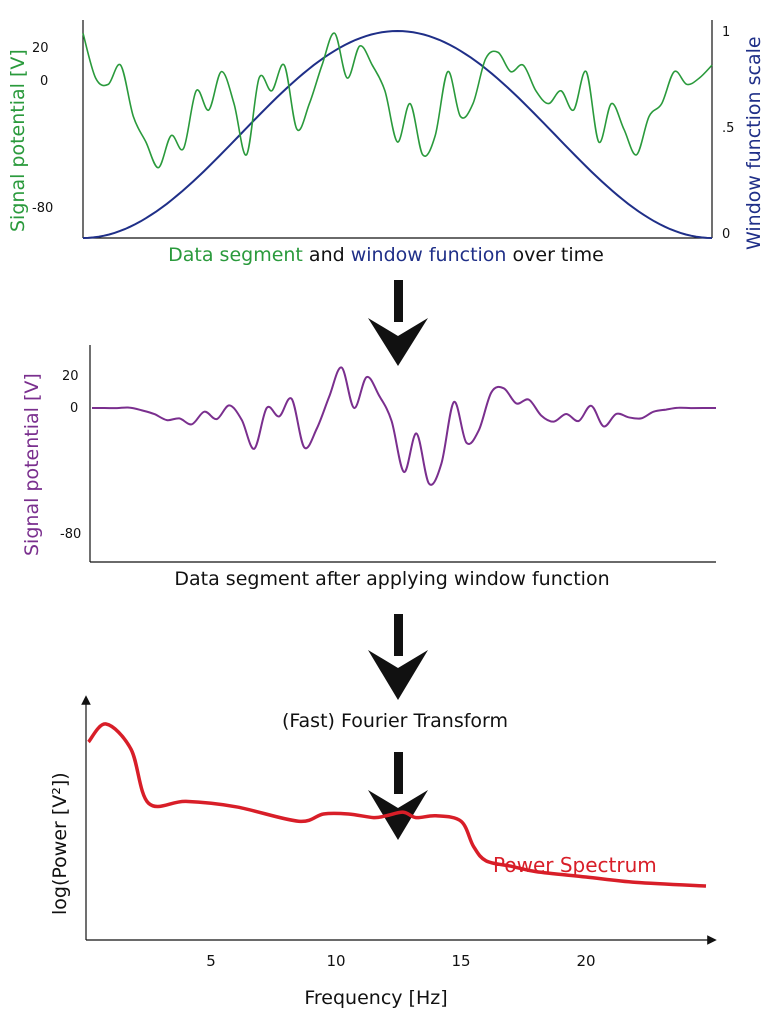  I want to click on panel3-xtick: 10, so click(335, 961).